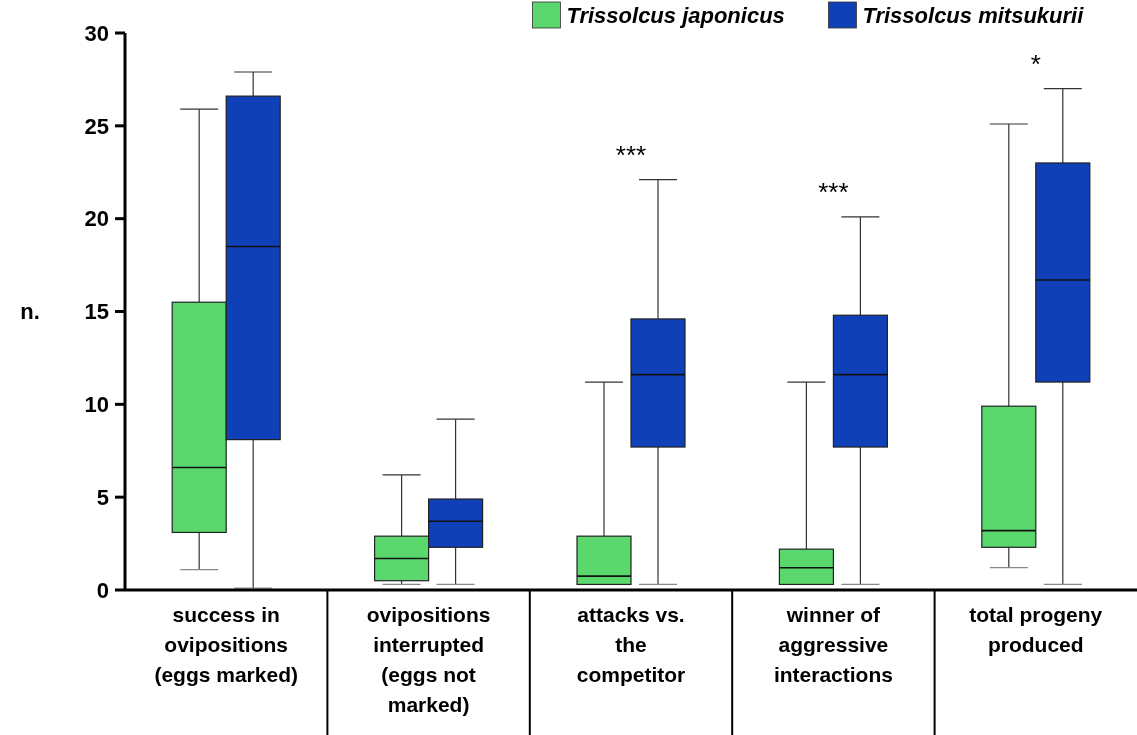 The width and height of the screenshot is (1137, 735). Describe the element at coordinates (833, 644) in the screenshot. I see `x-tick-label: winner of aggressive interactions` at that location.